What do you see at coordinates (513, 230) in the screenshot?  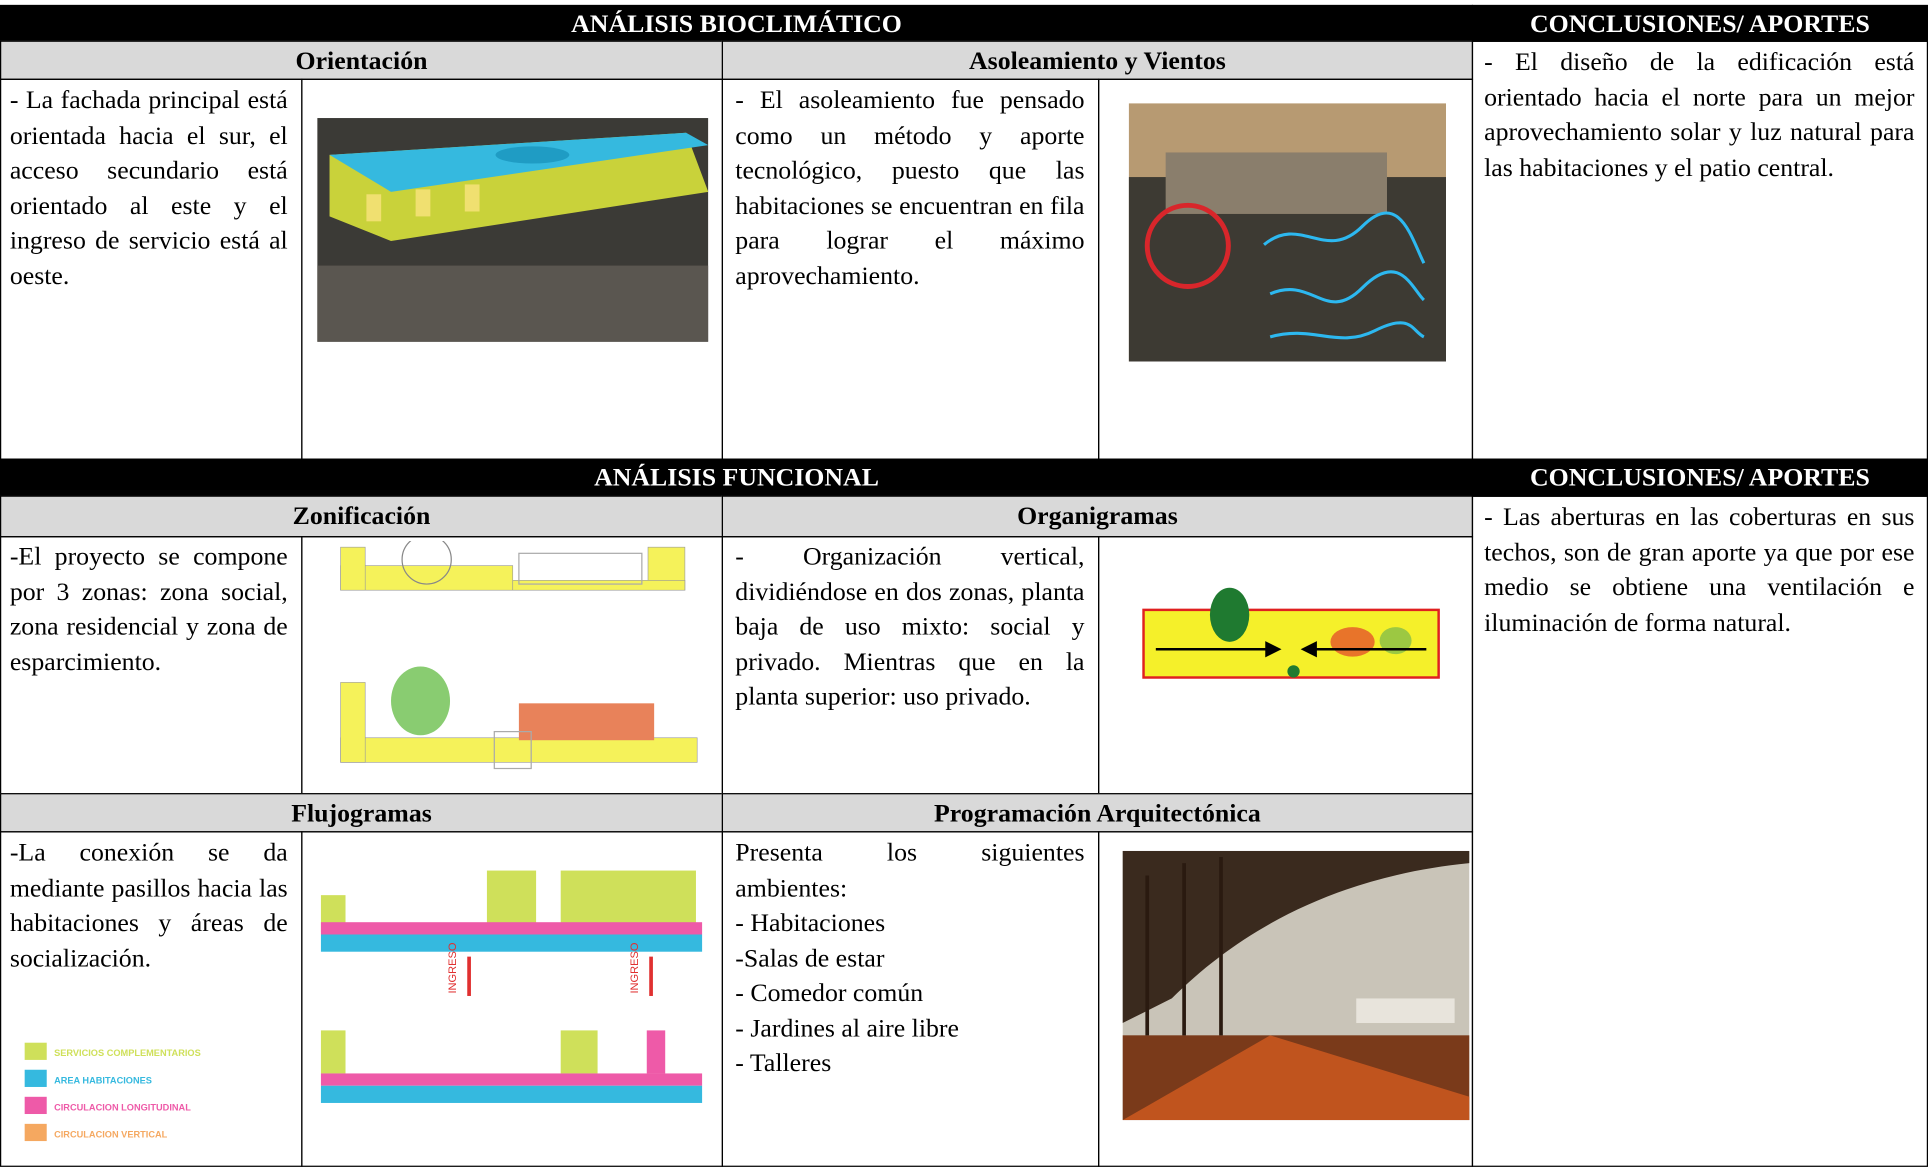 I see `building-photo` at bounding box center [513, 230].